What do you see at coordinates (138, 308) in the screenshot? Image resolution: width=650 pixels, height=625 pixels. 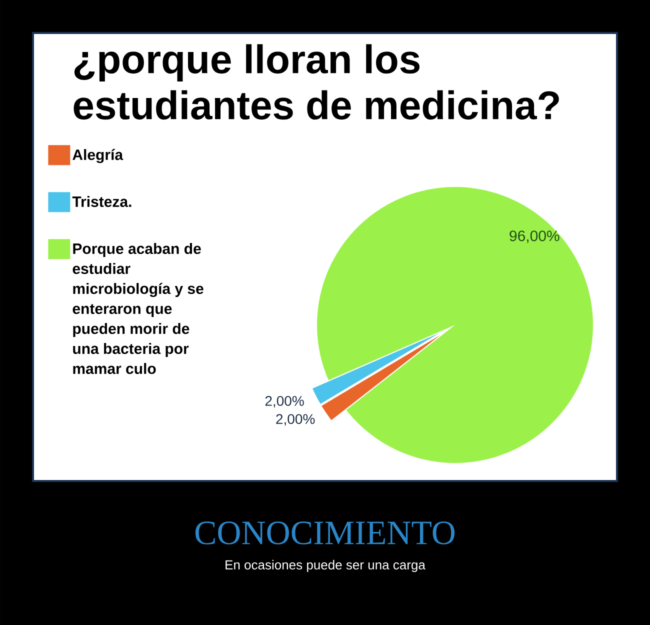 I see `legend-label: Porque acaban de estudiar microbiología y se enteraron que pueden morir de una bacteria por mamar culo` at bounding box center [138, 308].